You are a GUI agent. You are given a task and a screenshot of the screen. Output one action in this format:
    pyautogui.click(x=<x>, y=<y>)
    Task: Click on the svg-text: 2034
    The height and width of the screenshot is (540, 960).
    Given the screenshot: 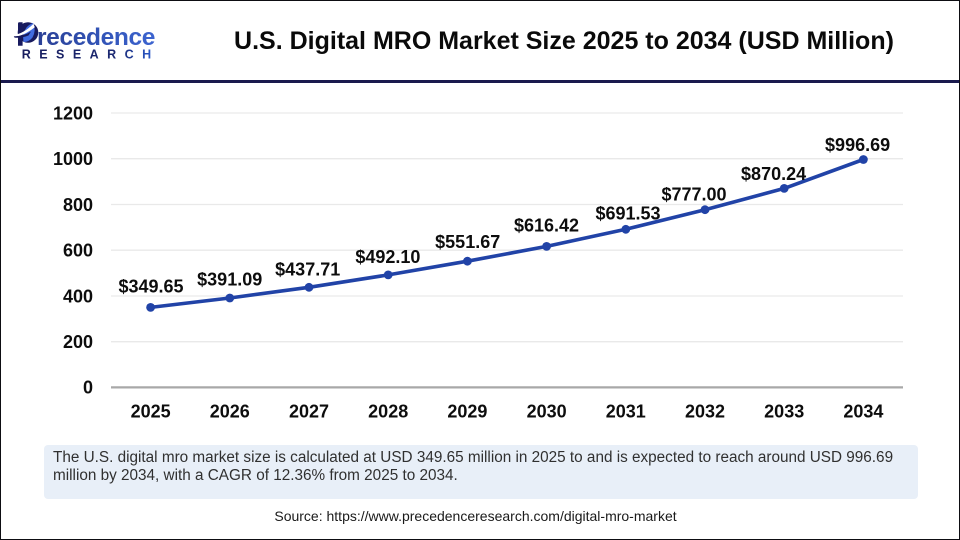 What is the action you would take?
    pyautogui.click(x=863, y=412)
    